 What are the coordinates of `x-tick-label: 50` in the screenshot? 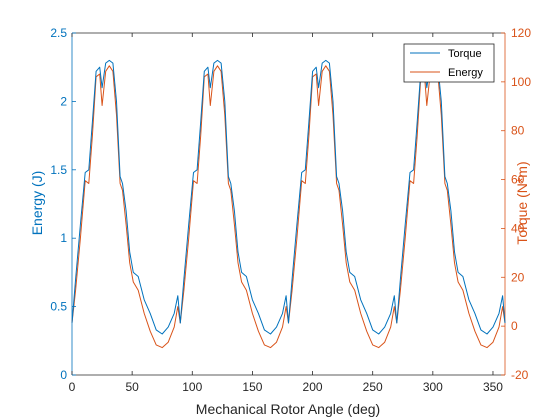 It's located at (132, 387).